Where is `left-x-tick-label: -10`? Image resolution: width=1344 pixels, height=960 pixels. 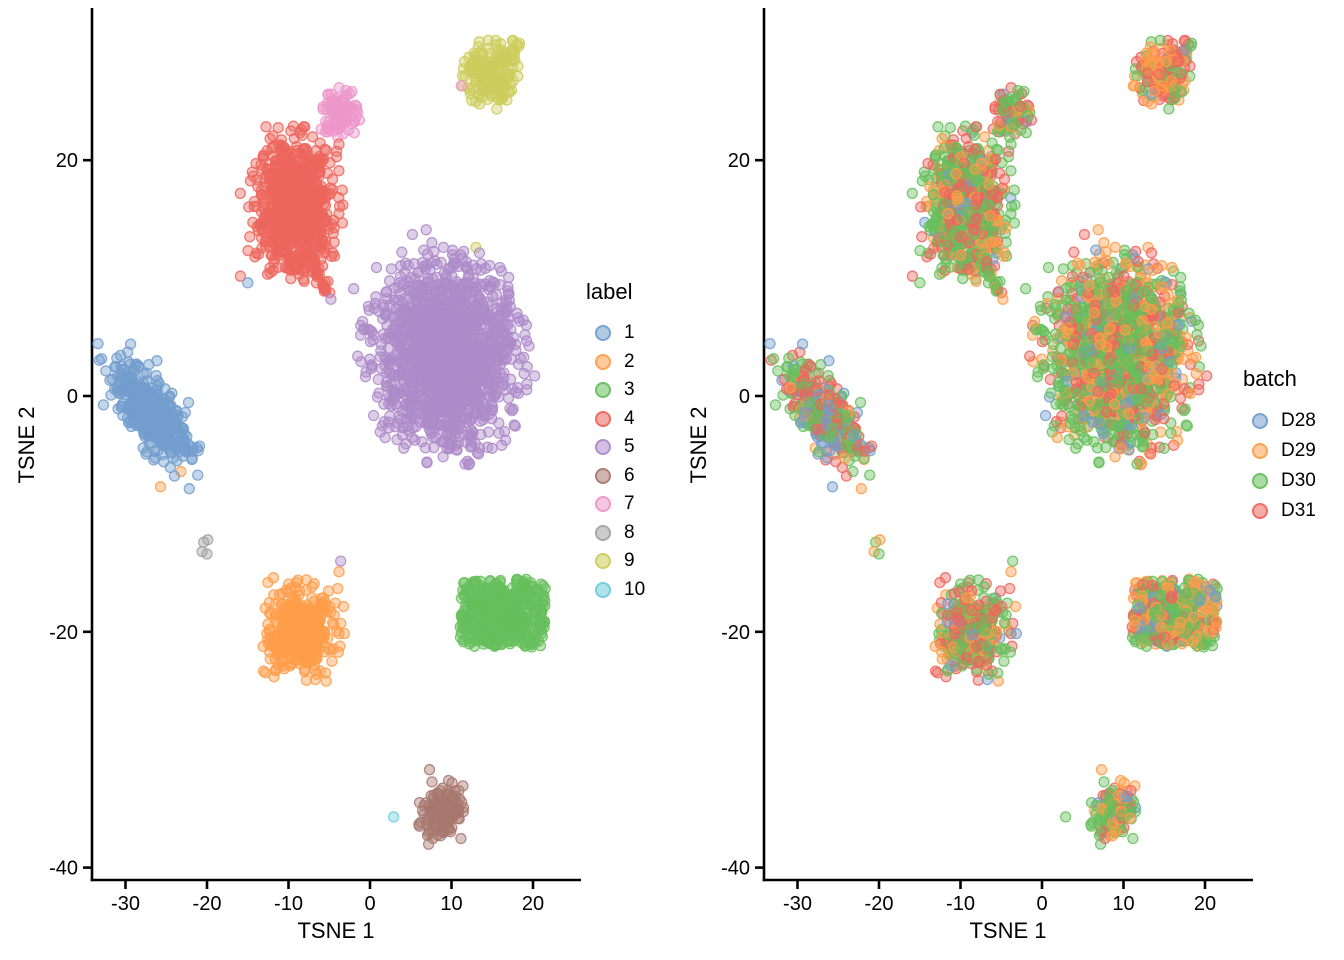 left-x-tick-label: -10 is located at coordinates (288, 904).